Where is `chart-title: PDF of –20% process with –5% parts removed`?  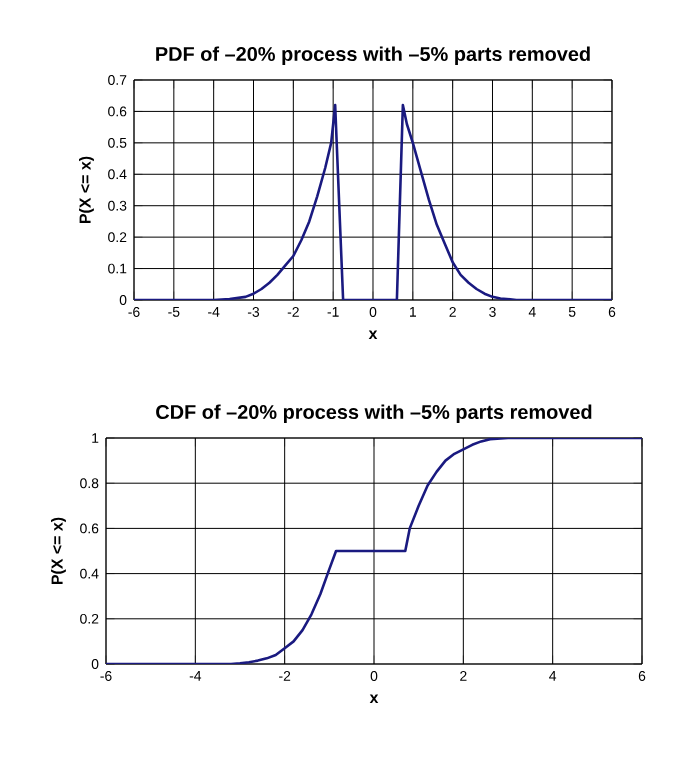 chart-title: PDF of –20% process with –5% parts removed is located at coordinates (373, 55).